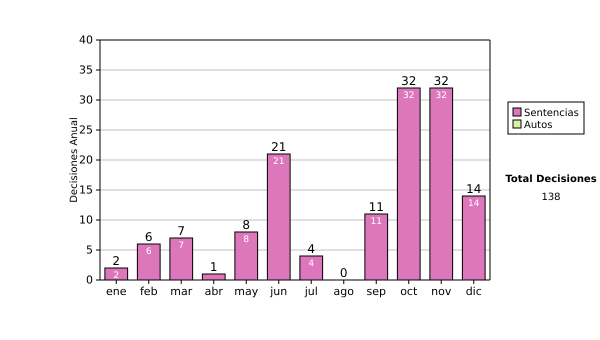  I want to click on text: 138, so click(551, 197).